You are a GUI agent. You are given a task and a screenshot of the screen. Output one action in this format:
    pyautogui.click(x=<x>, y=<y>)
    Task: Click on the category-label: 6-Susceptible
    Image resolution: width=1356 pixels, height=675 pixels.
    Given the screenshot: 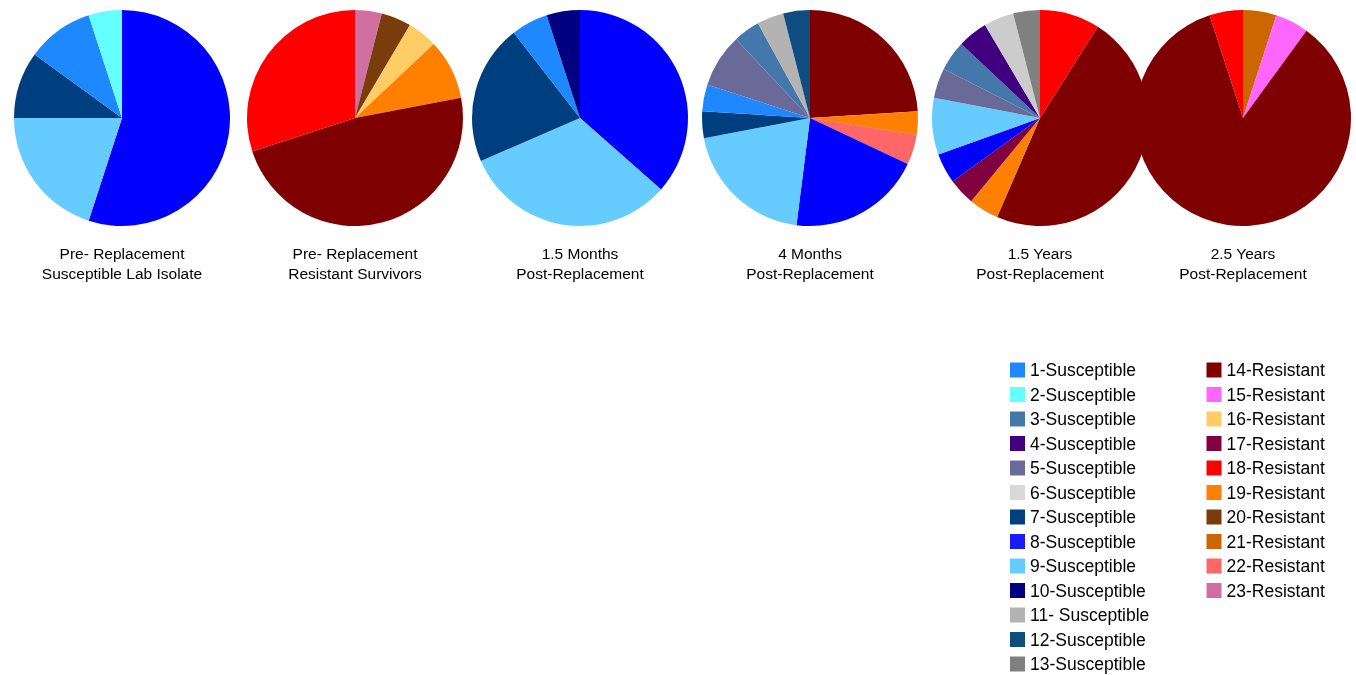 What is the action you would take?
    pyautogui.click(x=1083, y=492)
    